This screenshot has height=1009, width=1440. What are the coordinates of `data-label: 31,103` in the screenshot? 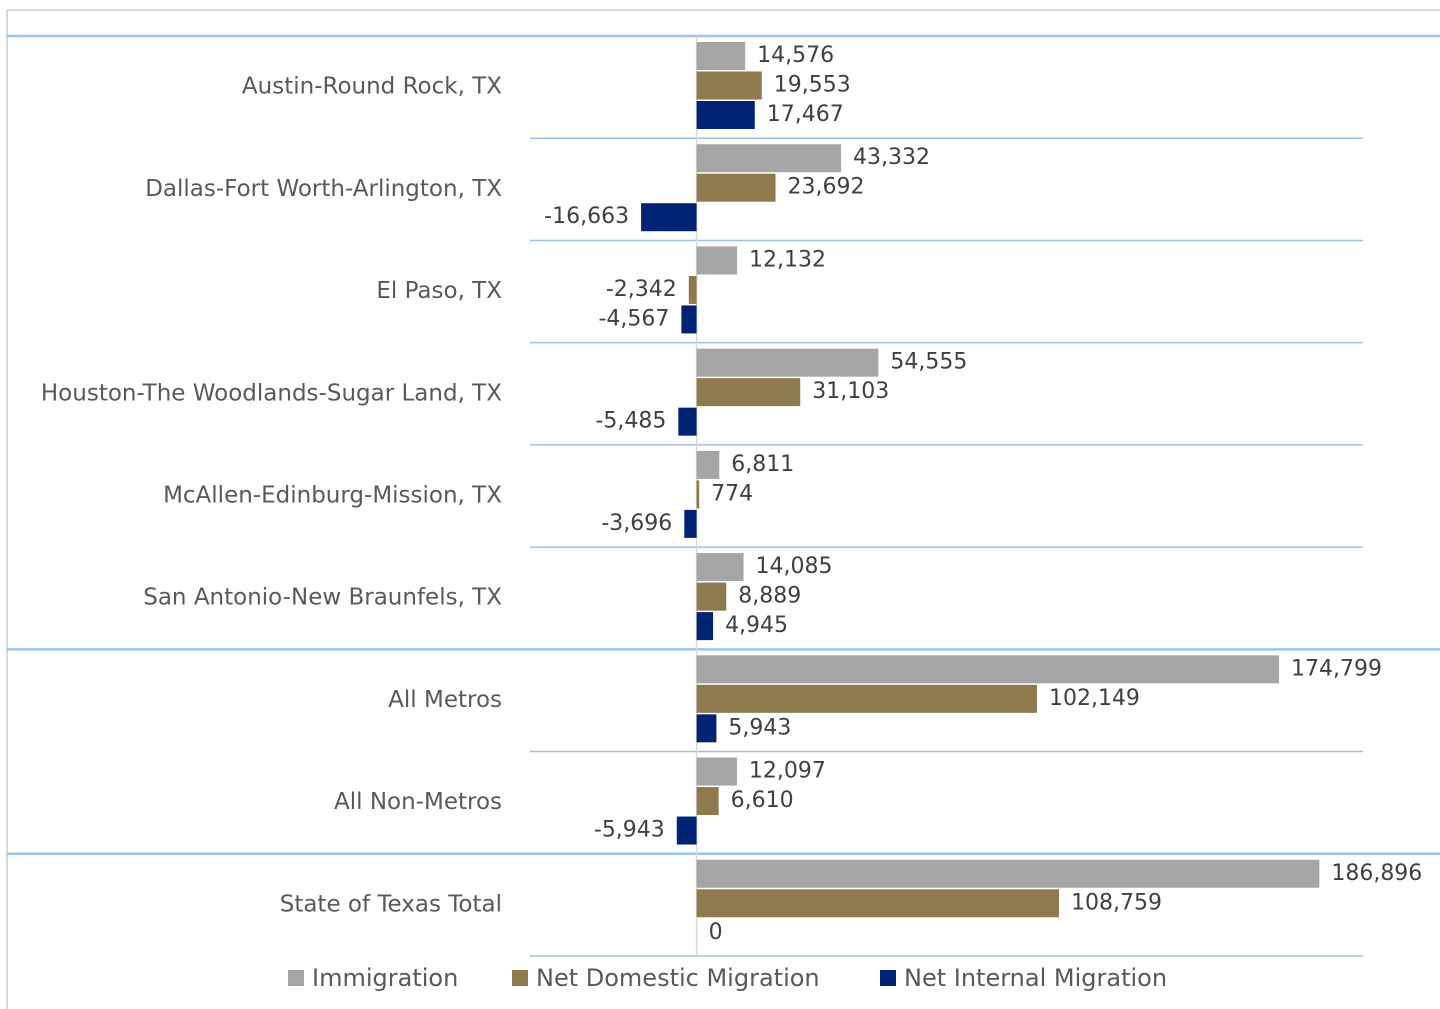 It's located at (850, 391).